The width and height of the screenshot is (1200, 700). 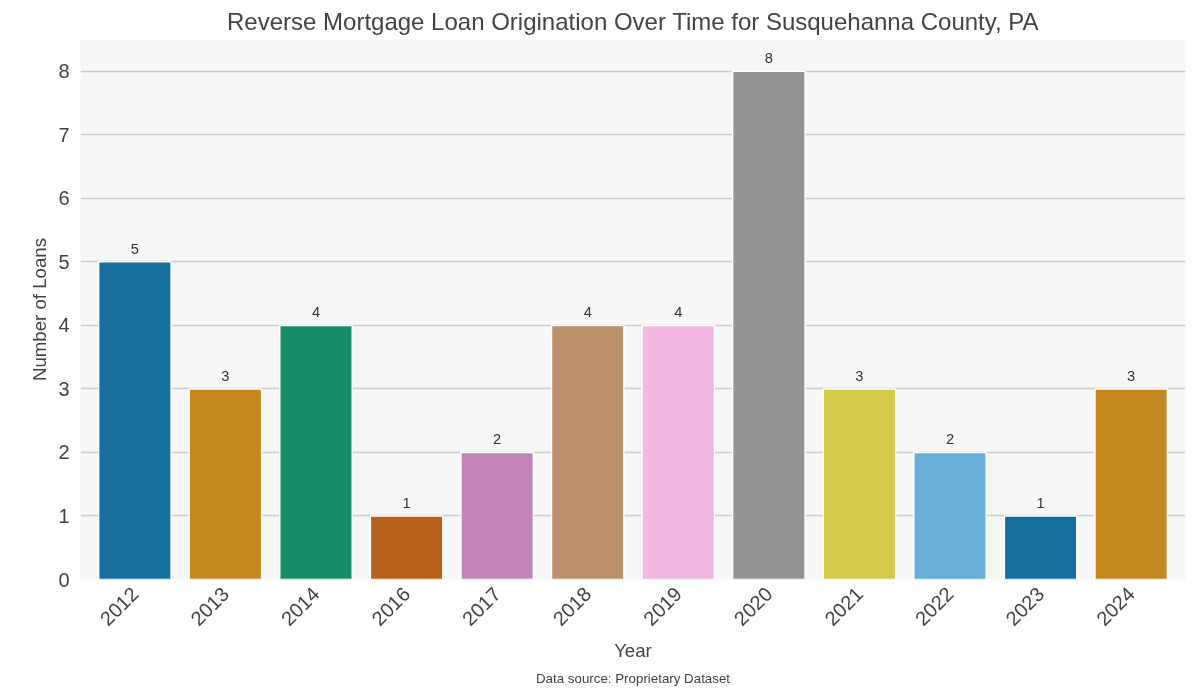 What do you see at coordinates (64, 261) in the screenshot?
I see `y-tick-label: 5` at bounding box center [64, 261].